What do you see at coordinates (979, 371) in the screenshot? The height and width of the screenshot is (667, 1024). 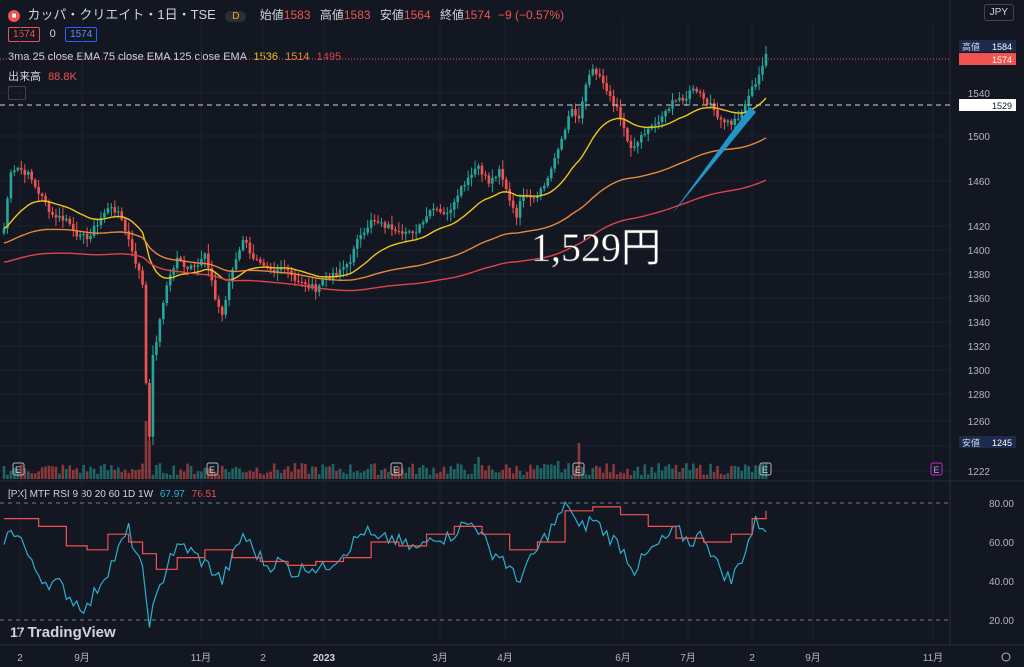 I see `price-tick-label: 1300` at bounding box center [979, 371].